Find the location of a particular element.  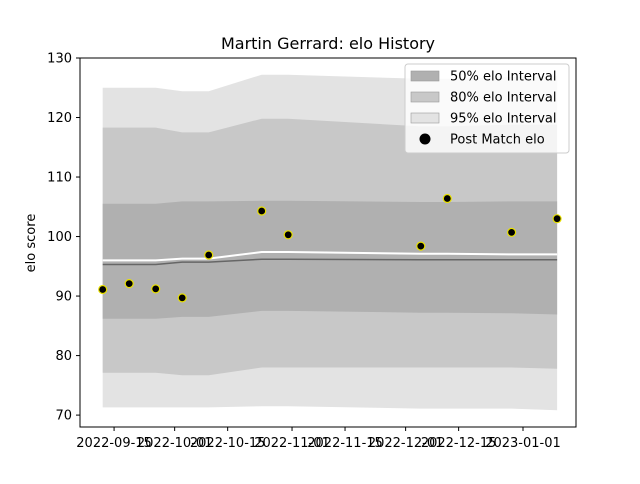

y-tick-label: 80 is located at coordinates (63, 356).